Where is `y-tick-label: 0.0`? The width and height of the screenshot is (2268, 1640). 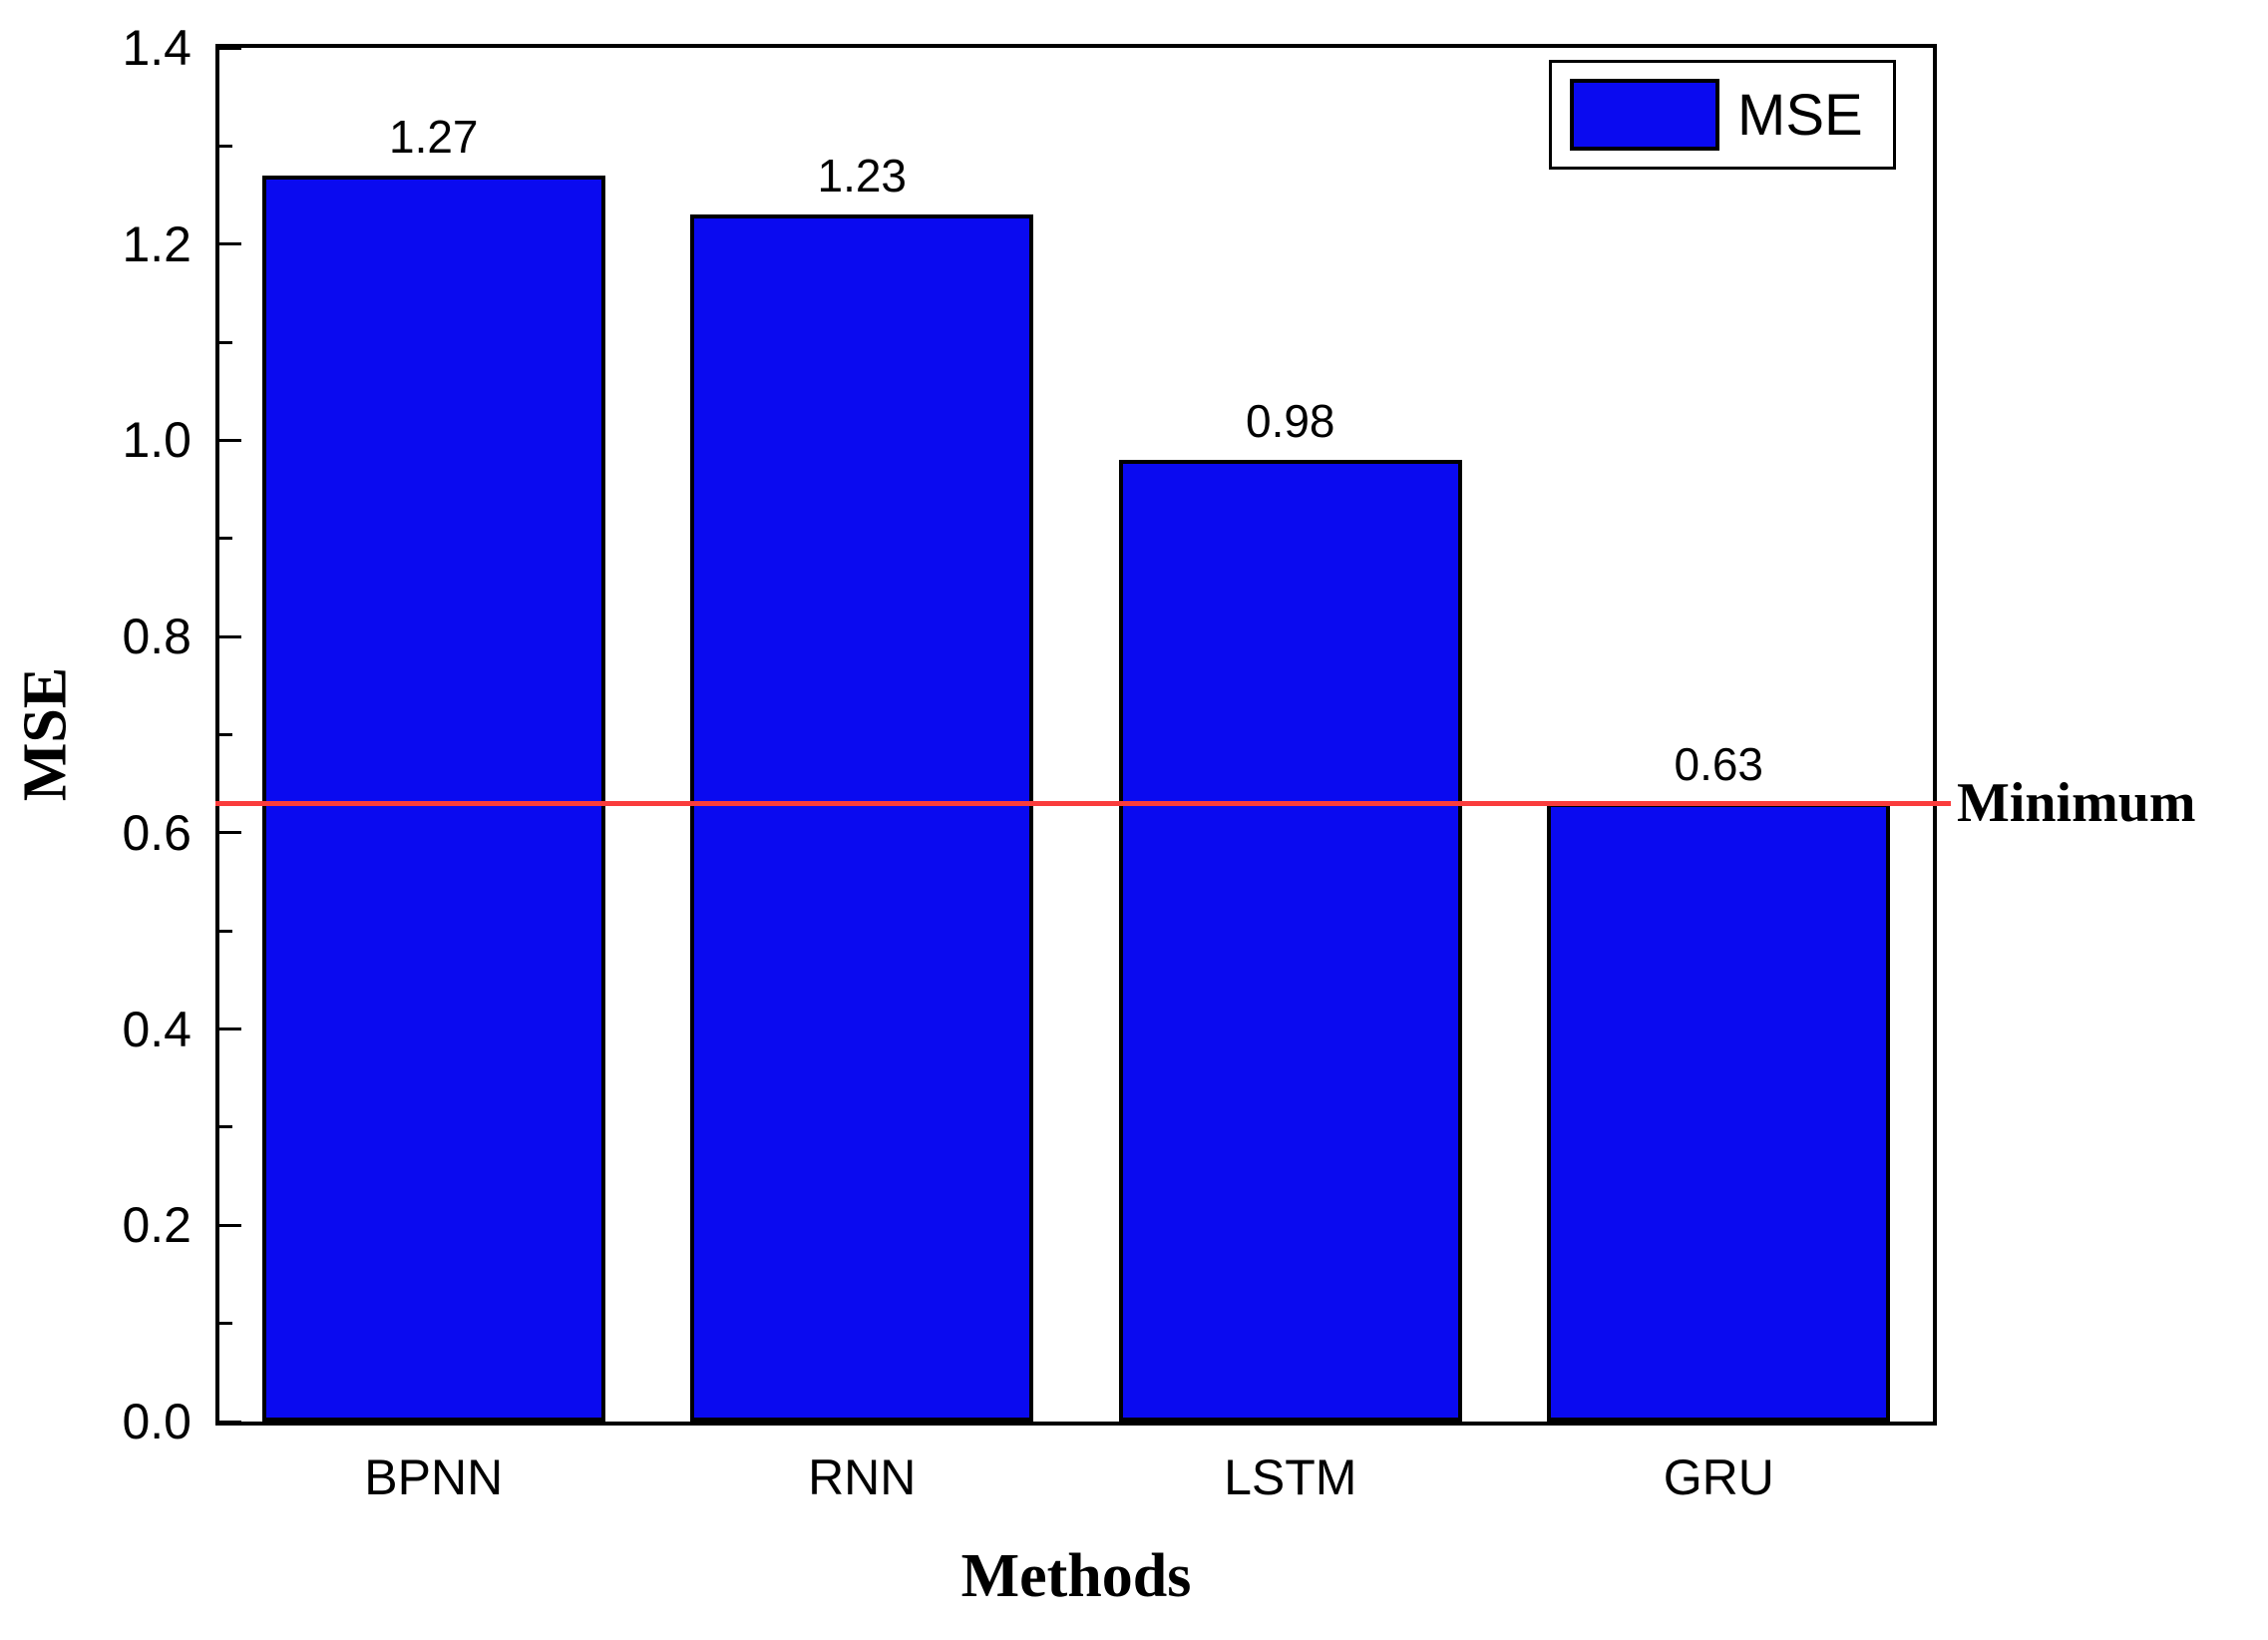
y-tick-label: 0.0 is located at coordinates (156, 1421).